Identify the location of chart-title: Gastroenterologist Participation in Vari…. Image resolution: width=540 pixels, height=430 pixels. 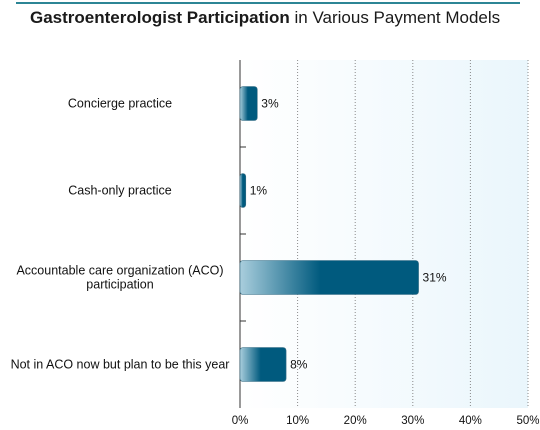
(265, 18).